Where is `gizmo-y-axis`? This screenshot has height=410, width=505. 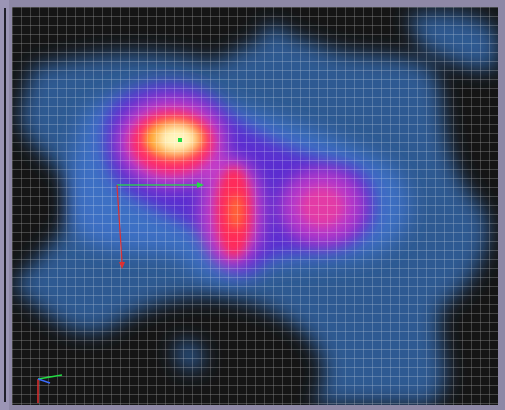 gizmo-y-axis is located at coordinates (119, 223).